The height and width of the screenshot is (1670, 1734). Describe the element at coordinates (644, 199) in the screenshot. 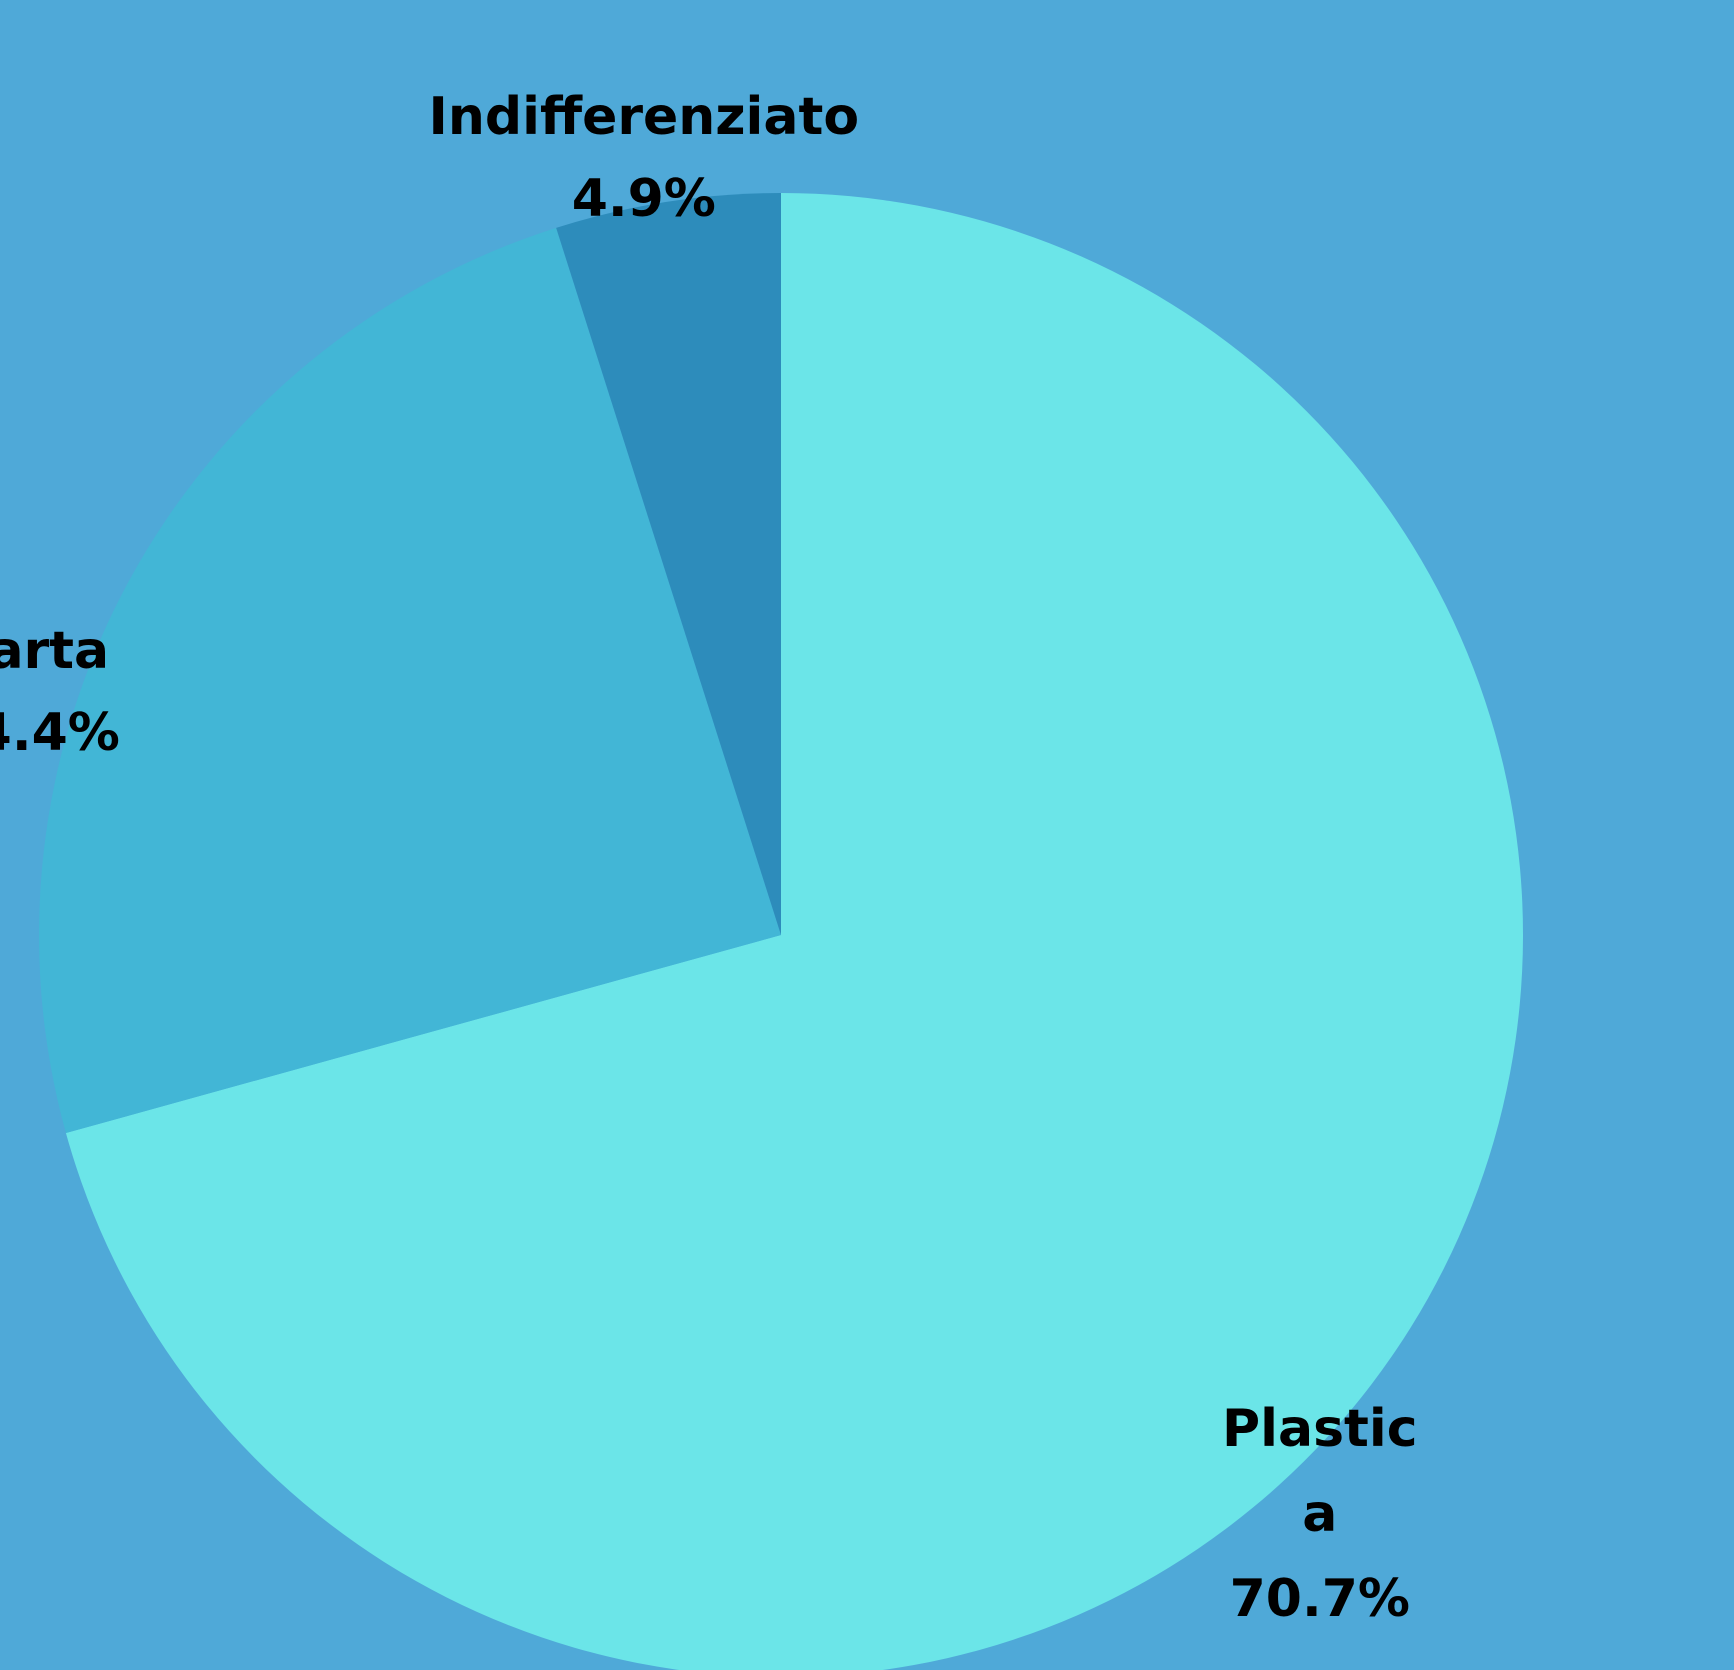

I see `slice-value-label: 4.9%` at that location.